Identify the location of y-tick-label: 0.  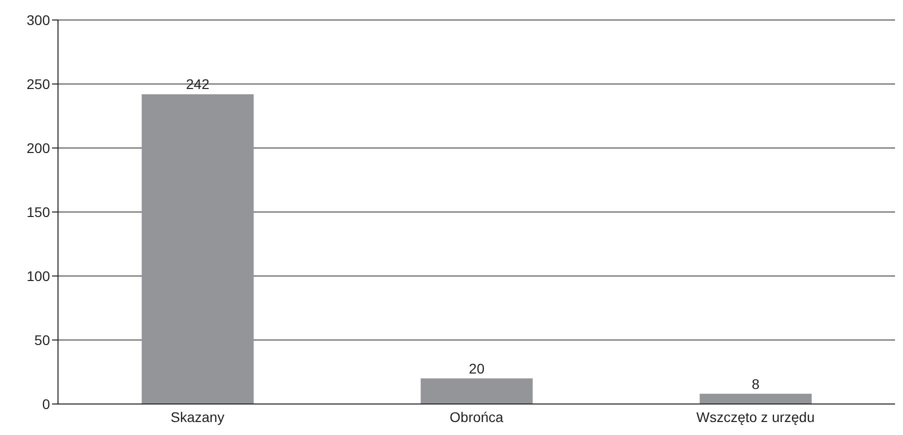
(46, 404).